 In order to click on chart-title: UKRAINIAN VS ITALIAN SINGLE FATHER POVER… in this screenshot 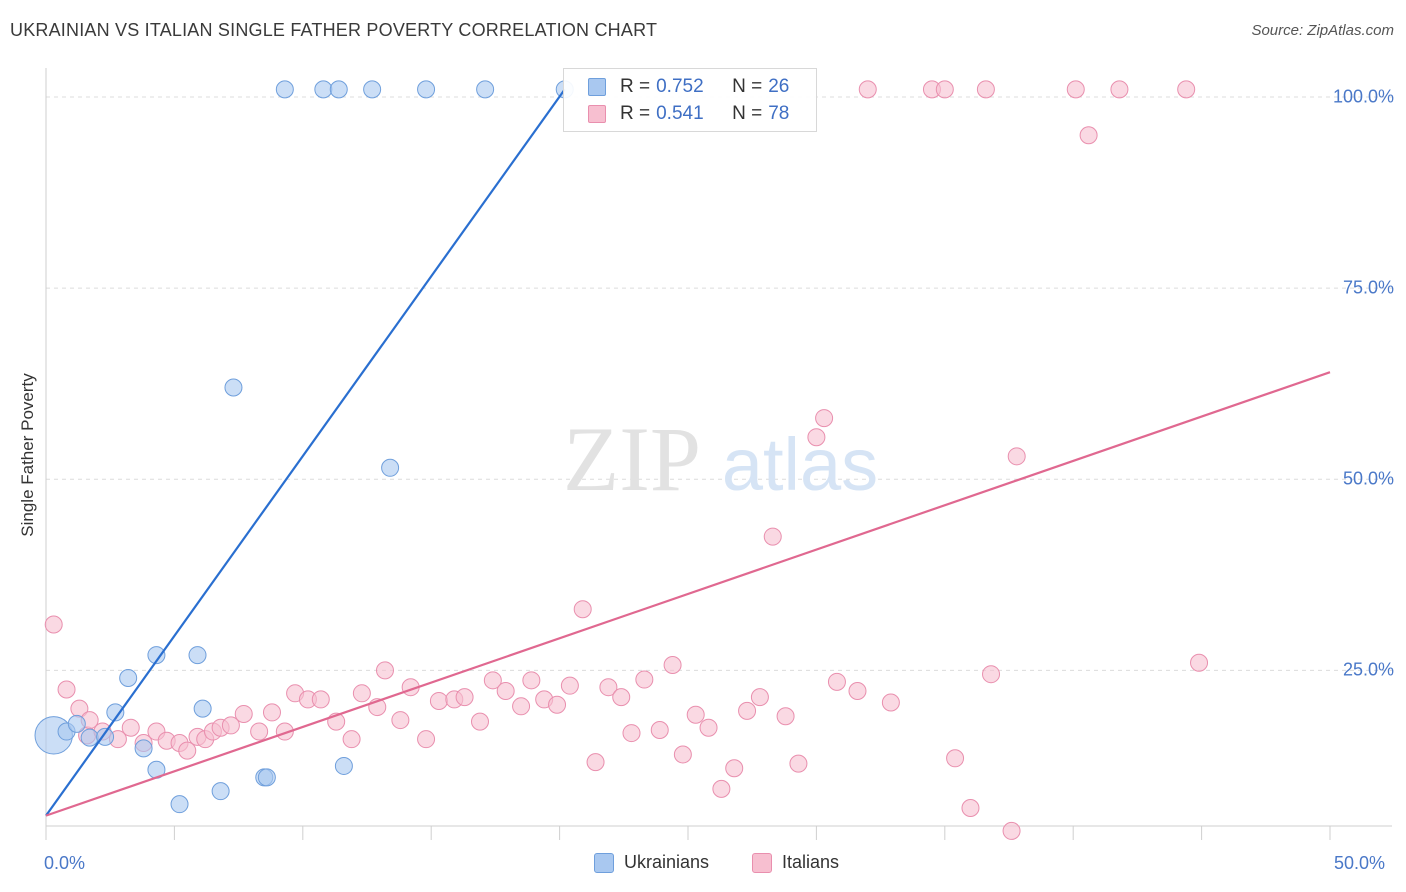, I will do `click(334, 30)`.